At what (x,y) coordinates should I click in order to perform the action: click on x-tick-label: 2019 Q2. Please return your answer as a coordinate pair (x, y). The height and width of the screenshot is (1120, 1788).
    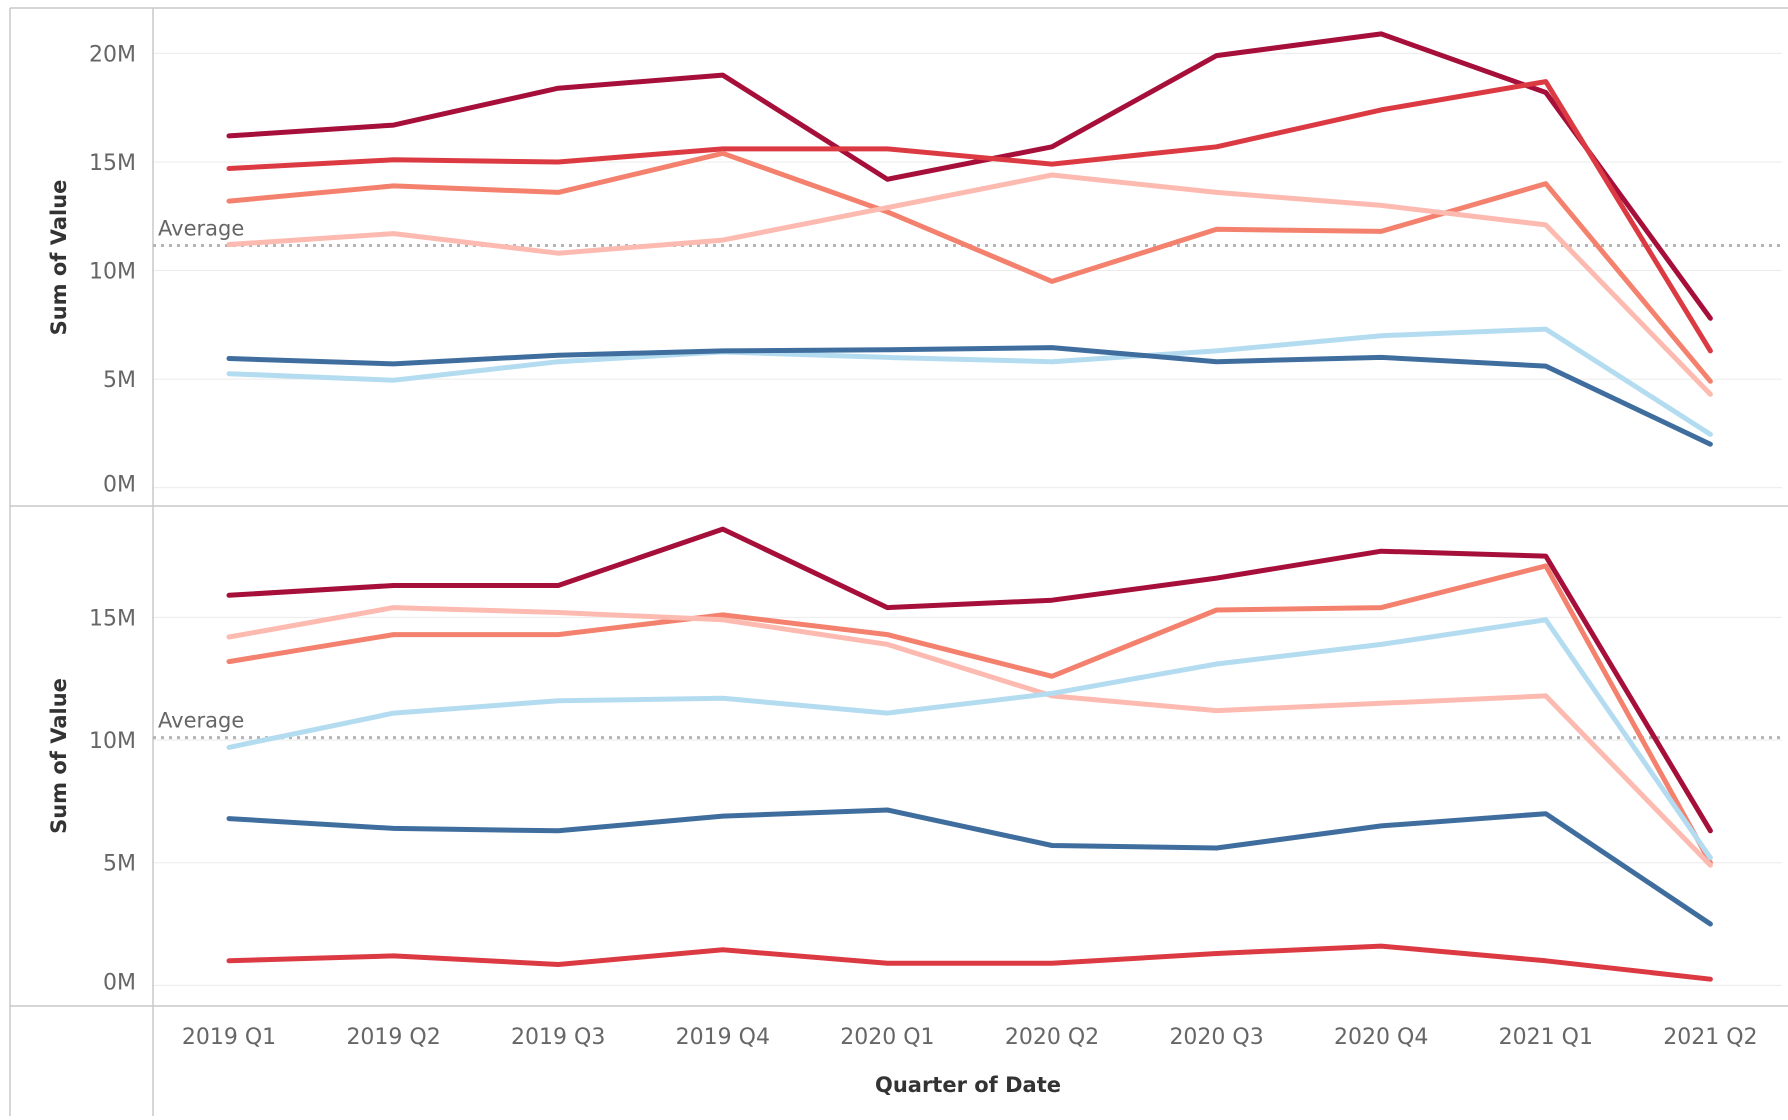
    Looking at the image, I should click on (393, 1037).